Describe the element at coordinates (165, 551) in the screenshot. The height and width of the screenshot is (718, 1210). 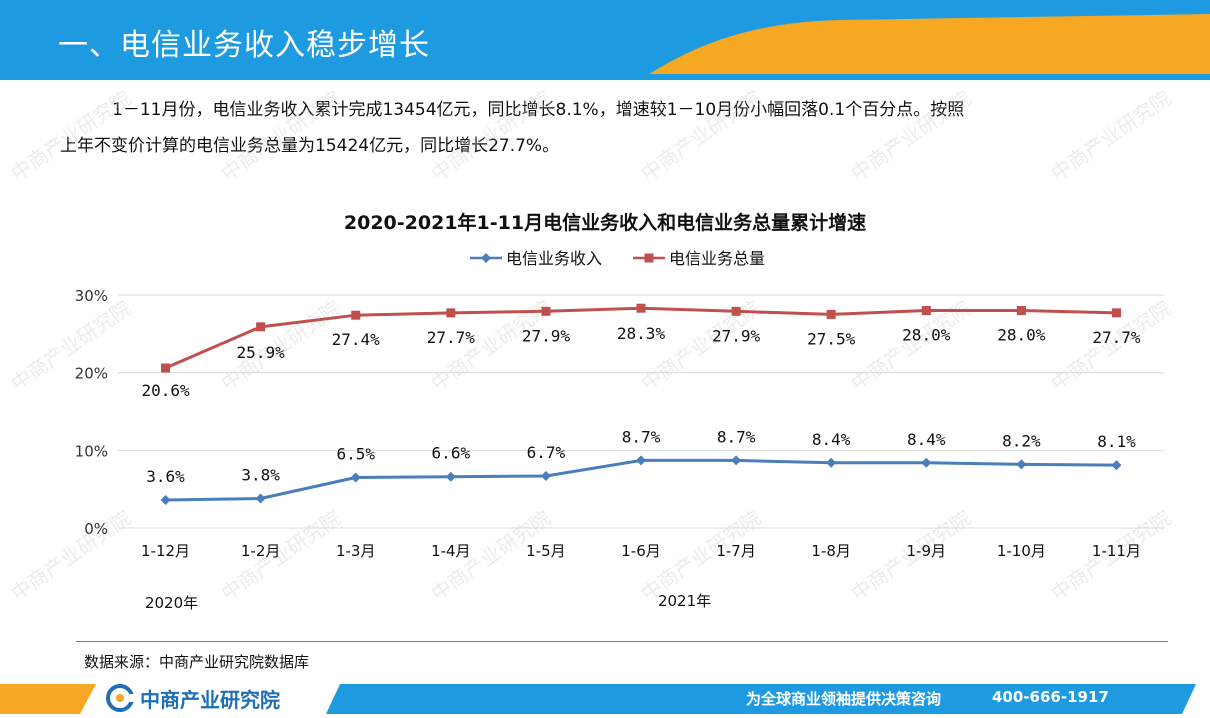
I see `x-tick-label: 1-12月` at that location.